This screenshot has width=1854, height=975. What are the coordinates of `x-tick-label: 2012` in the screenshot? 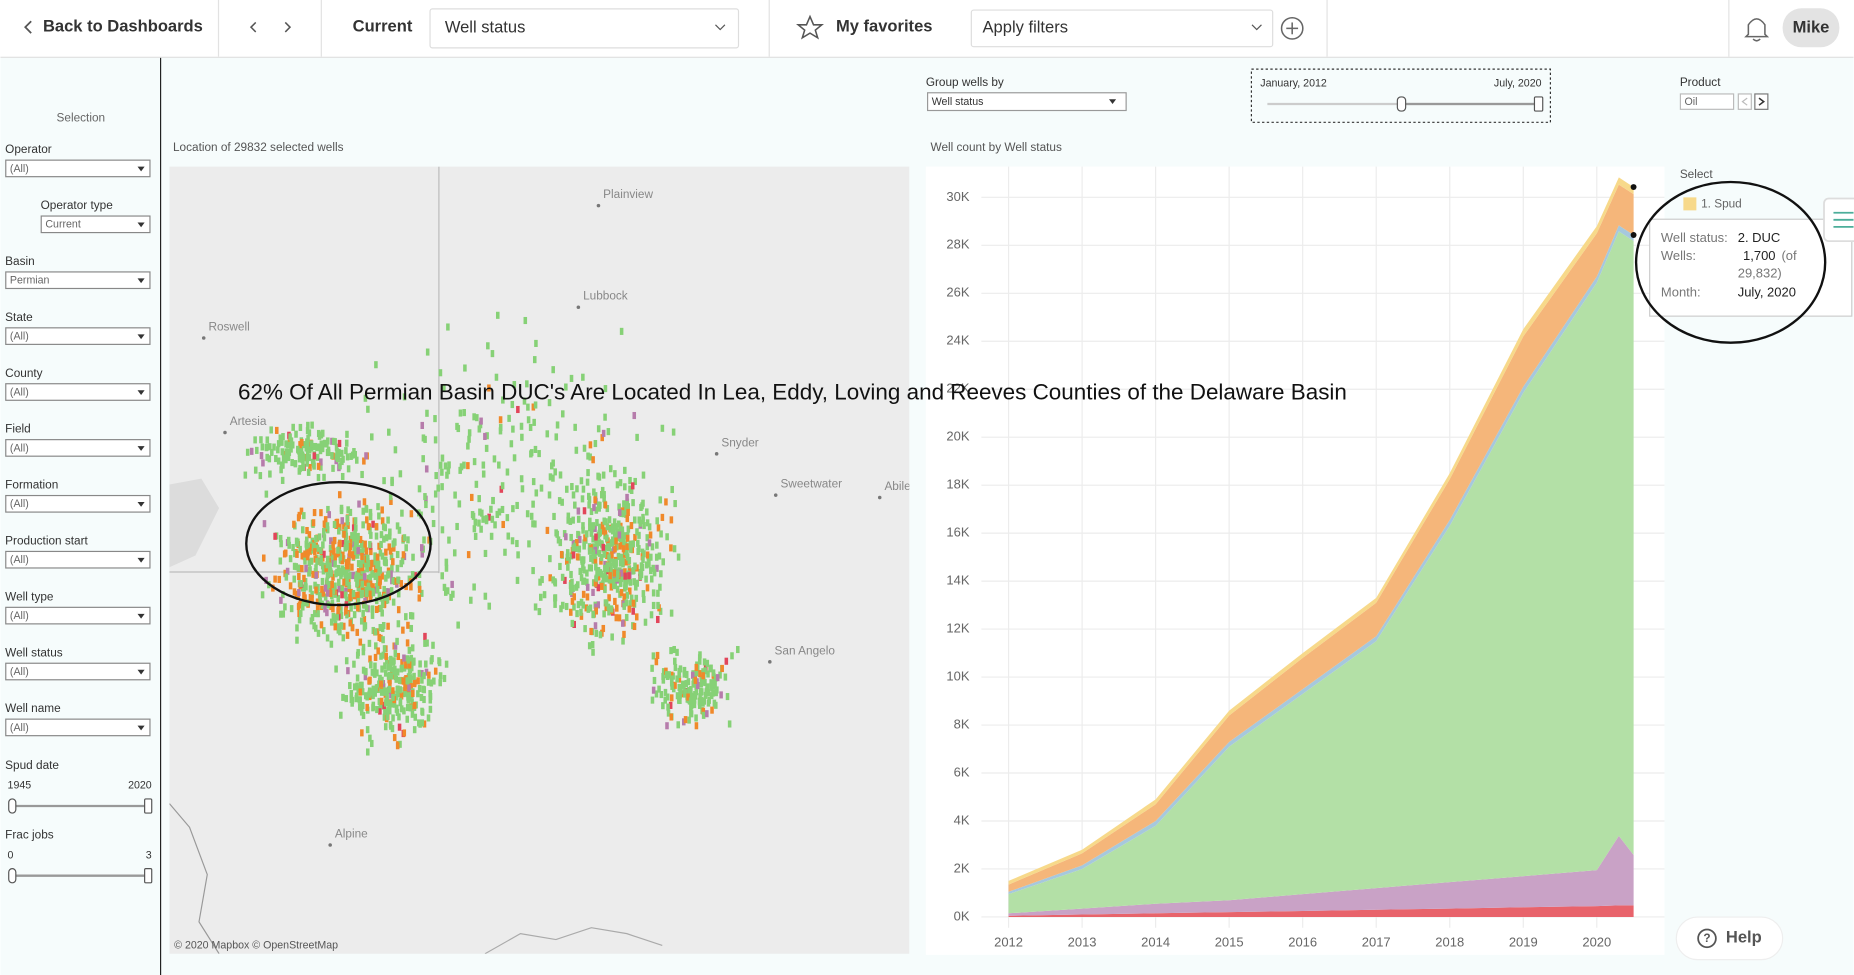 It's located at (1008, 942).